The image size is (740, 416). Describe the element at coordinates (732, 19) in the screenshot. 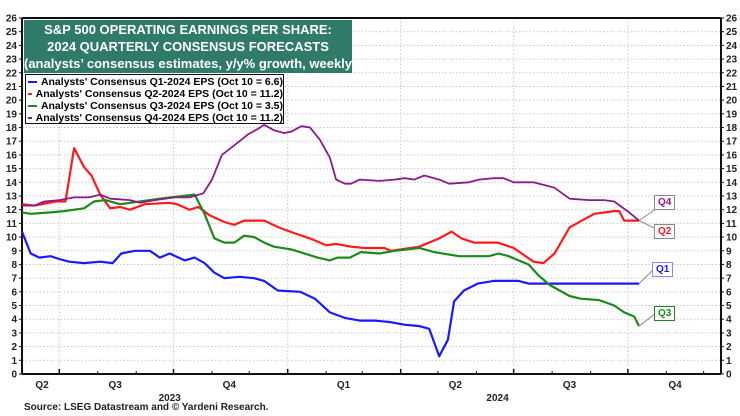

I see `y-tick-label-right: 26` at that location.